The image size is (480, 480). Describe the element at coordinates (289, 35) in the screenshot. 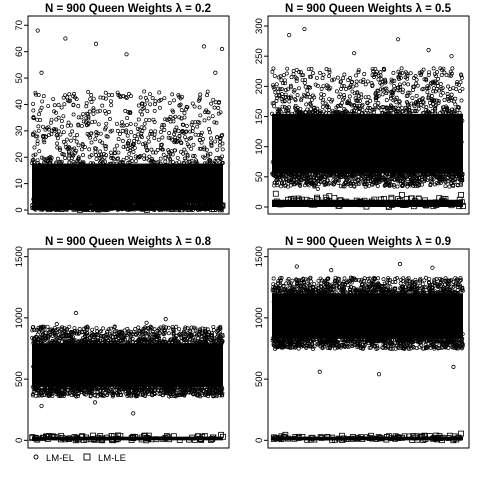

I see `lm-el-outlier` at that location.